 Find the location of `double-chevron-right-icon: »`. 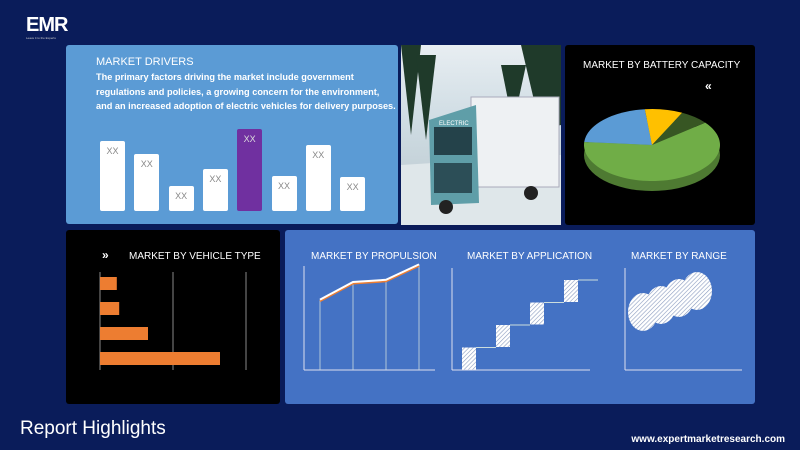

double-chevron-right-icon: » is located at coordinates (105, 255).